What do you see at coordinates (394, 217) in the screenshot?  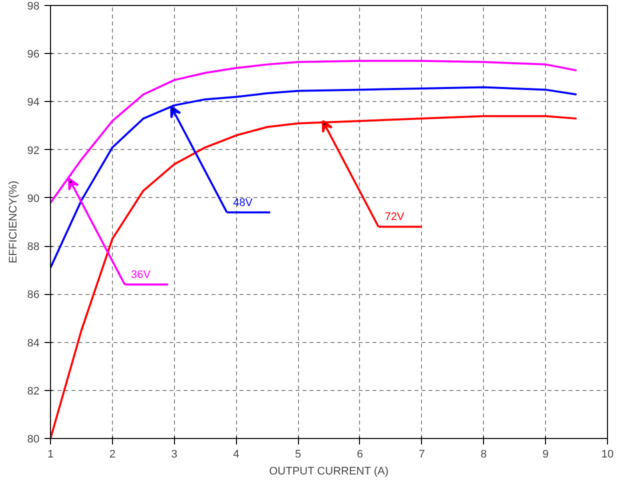 I see `annotation: 72V` at bounding box center [394, 217].